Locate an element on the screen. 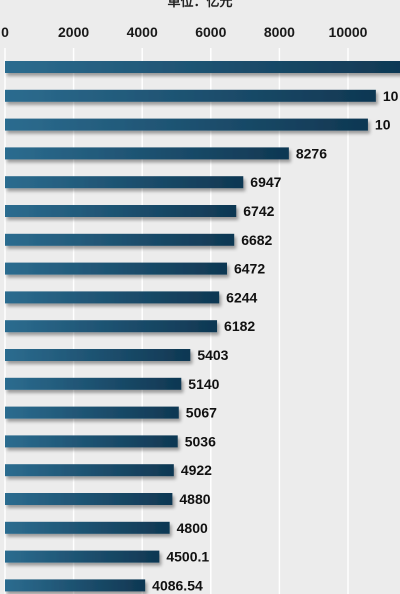 The image size is (400, 594). bar-value-label: 6742 is located at coordinates (258, 211).